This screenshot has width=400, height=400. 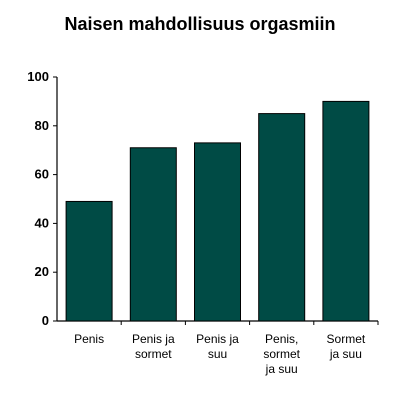 What do you see at coordinates (42, 222) in the screenshot?
I see `y-tick-label: 40` at bounding box center [42, 222].